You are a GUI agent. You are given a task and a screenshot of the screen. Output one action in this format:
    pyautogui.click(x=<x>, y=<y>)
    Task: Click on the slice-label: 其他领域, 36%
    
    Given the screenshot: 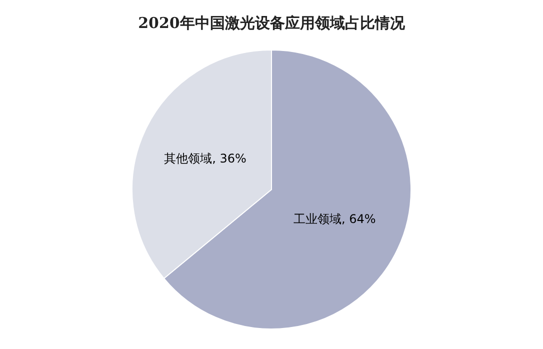 What is the action you would take?
    pyautogui.click(x=205, y=158)
    